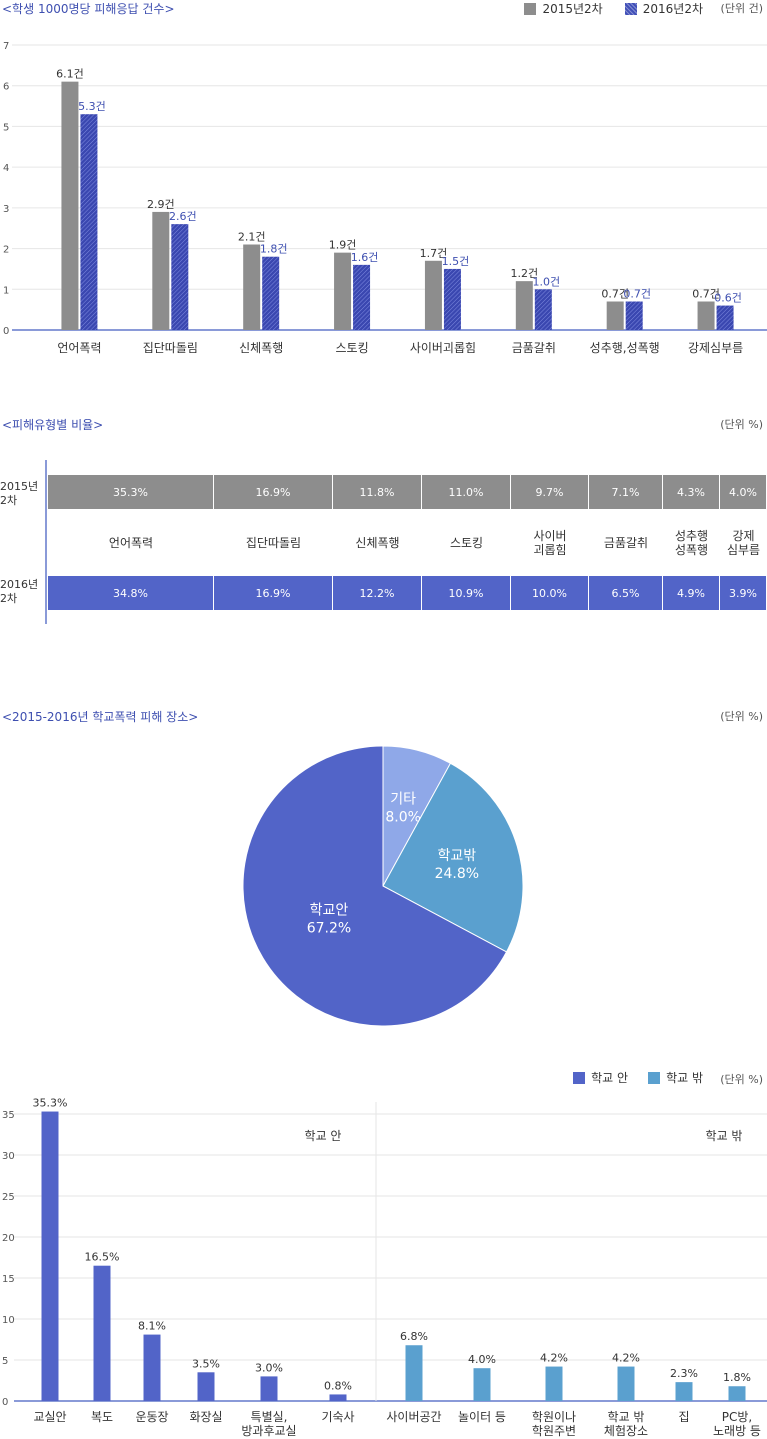  What do you see at coordinates (466, 593) in the screenshot?
I see `ratio-cell: 10.9%` at bounding box center [466, 593].